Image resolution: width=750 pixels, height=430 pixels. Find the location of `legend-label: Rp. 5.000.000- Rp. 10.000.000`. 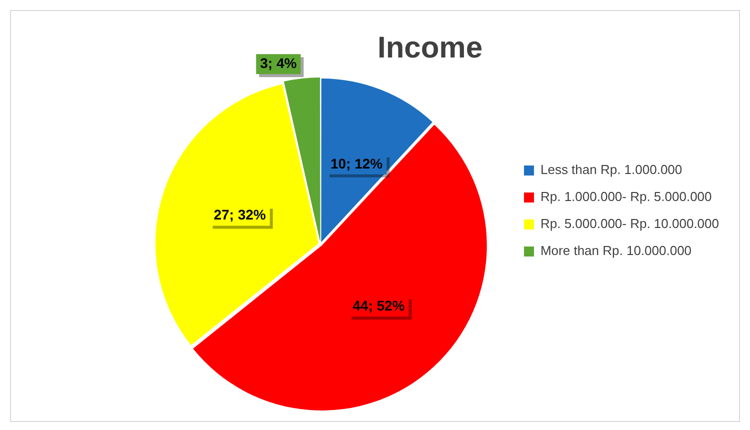

legend-label: Rp. 5.000.000- Rp. 10.000.000 is located at coordinates (630, 224).